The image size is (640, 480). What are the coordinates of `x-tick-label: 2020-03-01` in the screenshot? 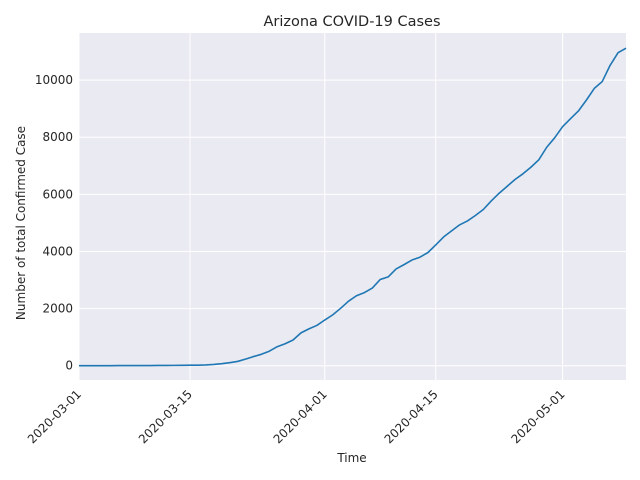 It's located at (54, 416).